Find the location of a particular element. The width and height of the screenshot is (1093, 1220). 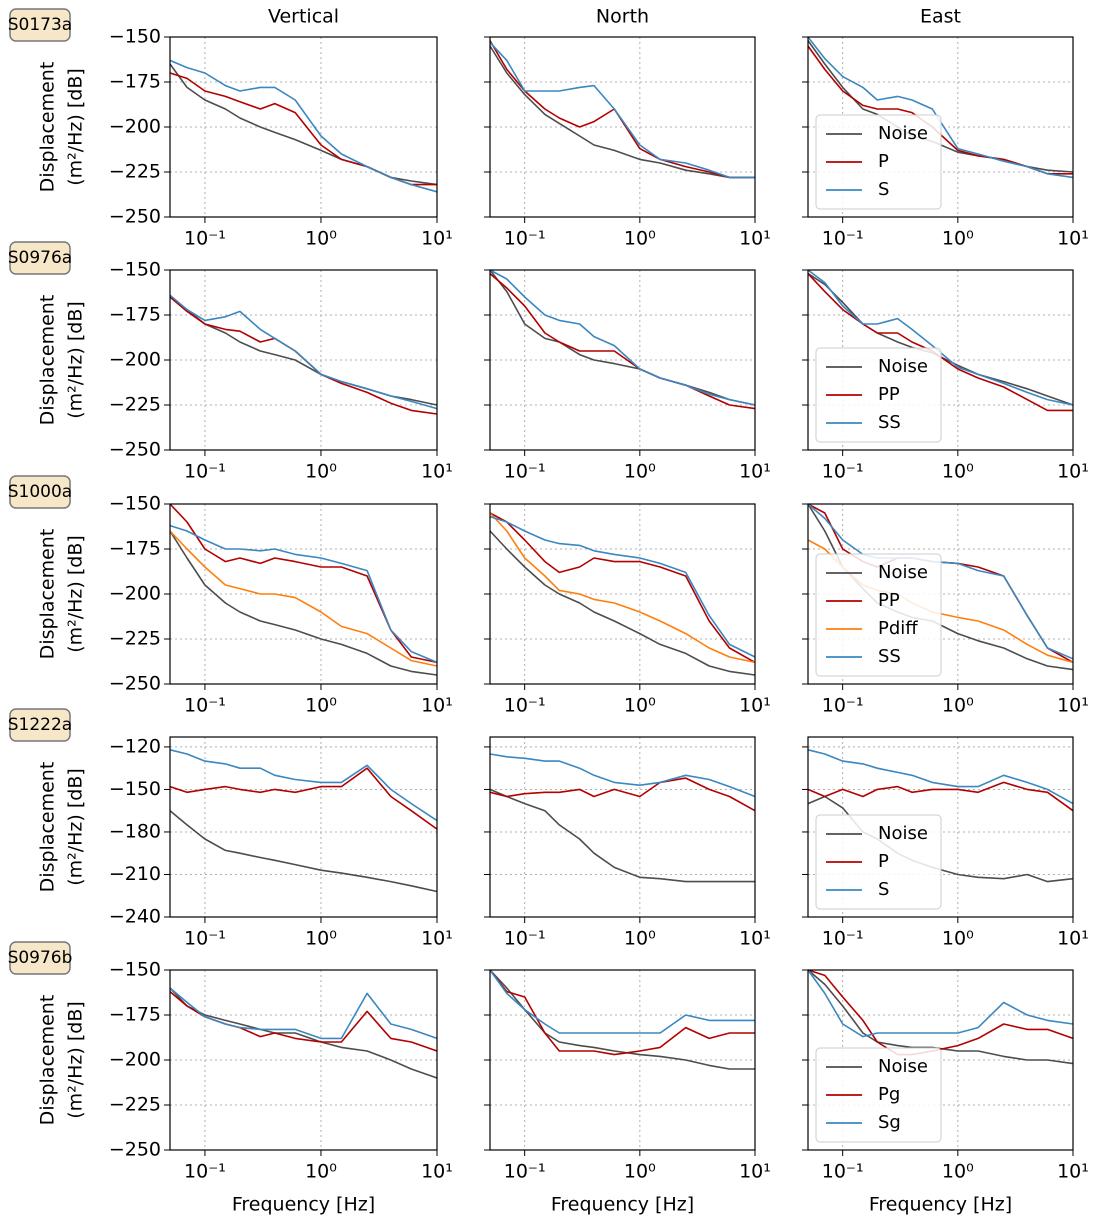

legend-label: S is located at coordinates (883, 189).